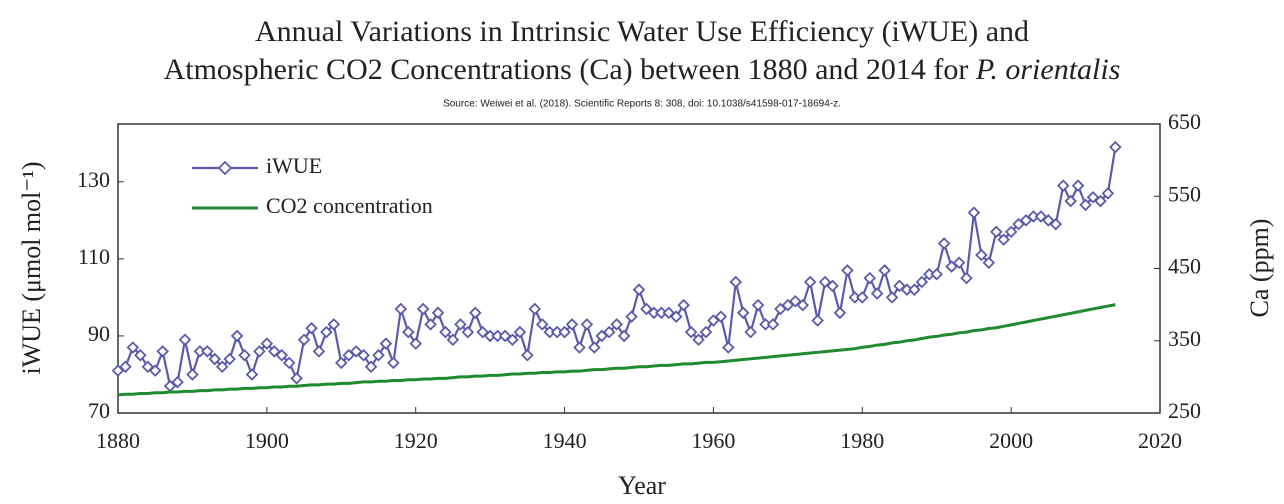 This screenshot has height=504, width=1284. What do you see at coordinates (99, 333) in the screenshot?
I see `y-tick-label: 90` at bounding box center [99, 333].